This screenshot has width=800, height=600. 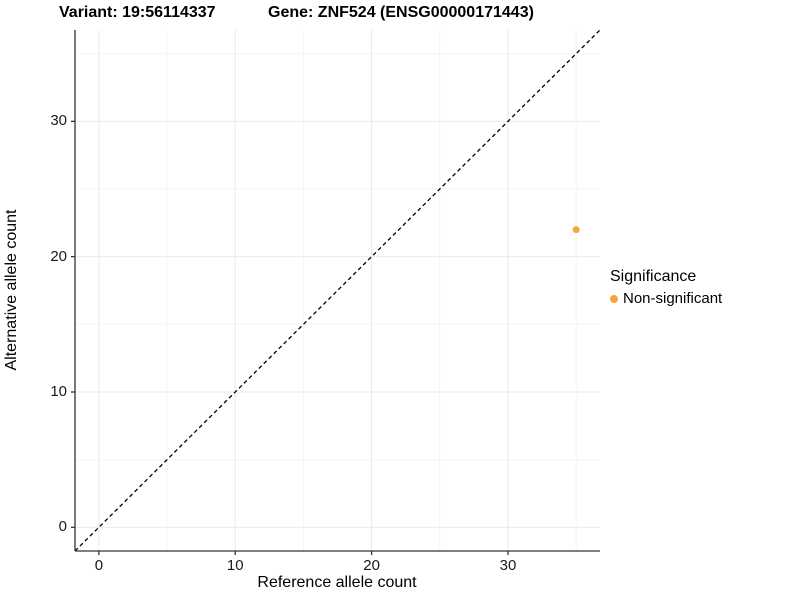 I want to click on legend-item: Non-significant, so click(x=666, y=298).